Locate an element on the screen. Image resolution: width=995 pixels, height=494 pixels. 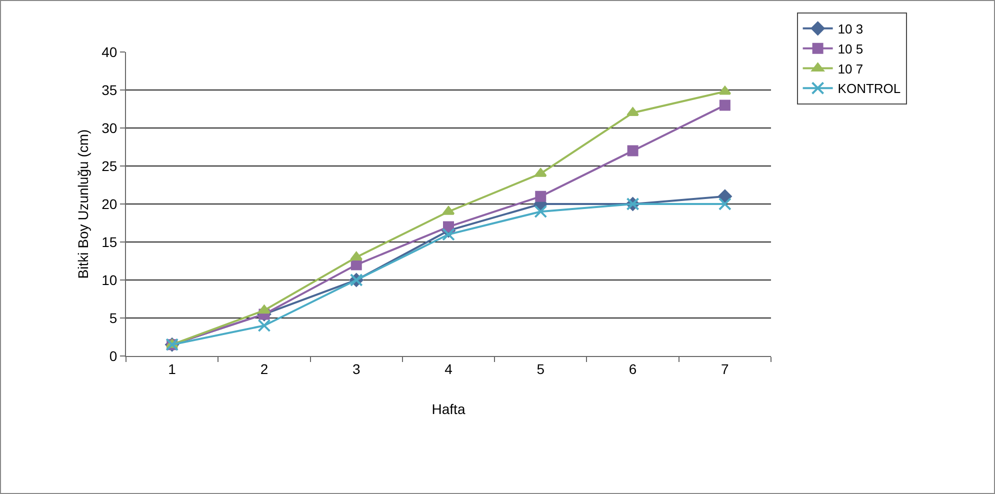
x-tick-label: 6 is located at coordinates (632, 368).